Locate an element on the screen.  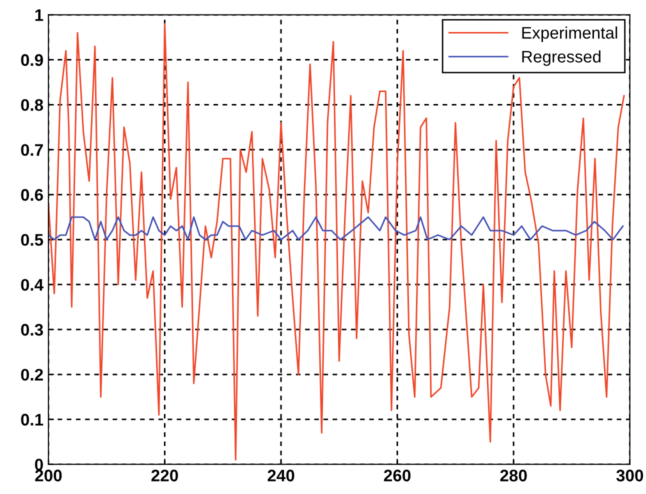
legend-label: Experimental is located at coordinates (570, 34).